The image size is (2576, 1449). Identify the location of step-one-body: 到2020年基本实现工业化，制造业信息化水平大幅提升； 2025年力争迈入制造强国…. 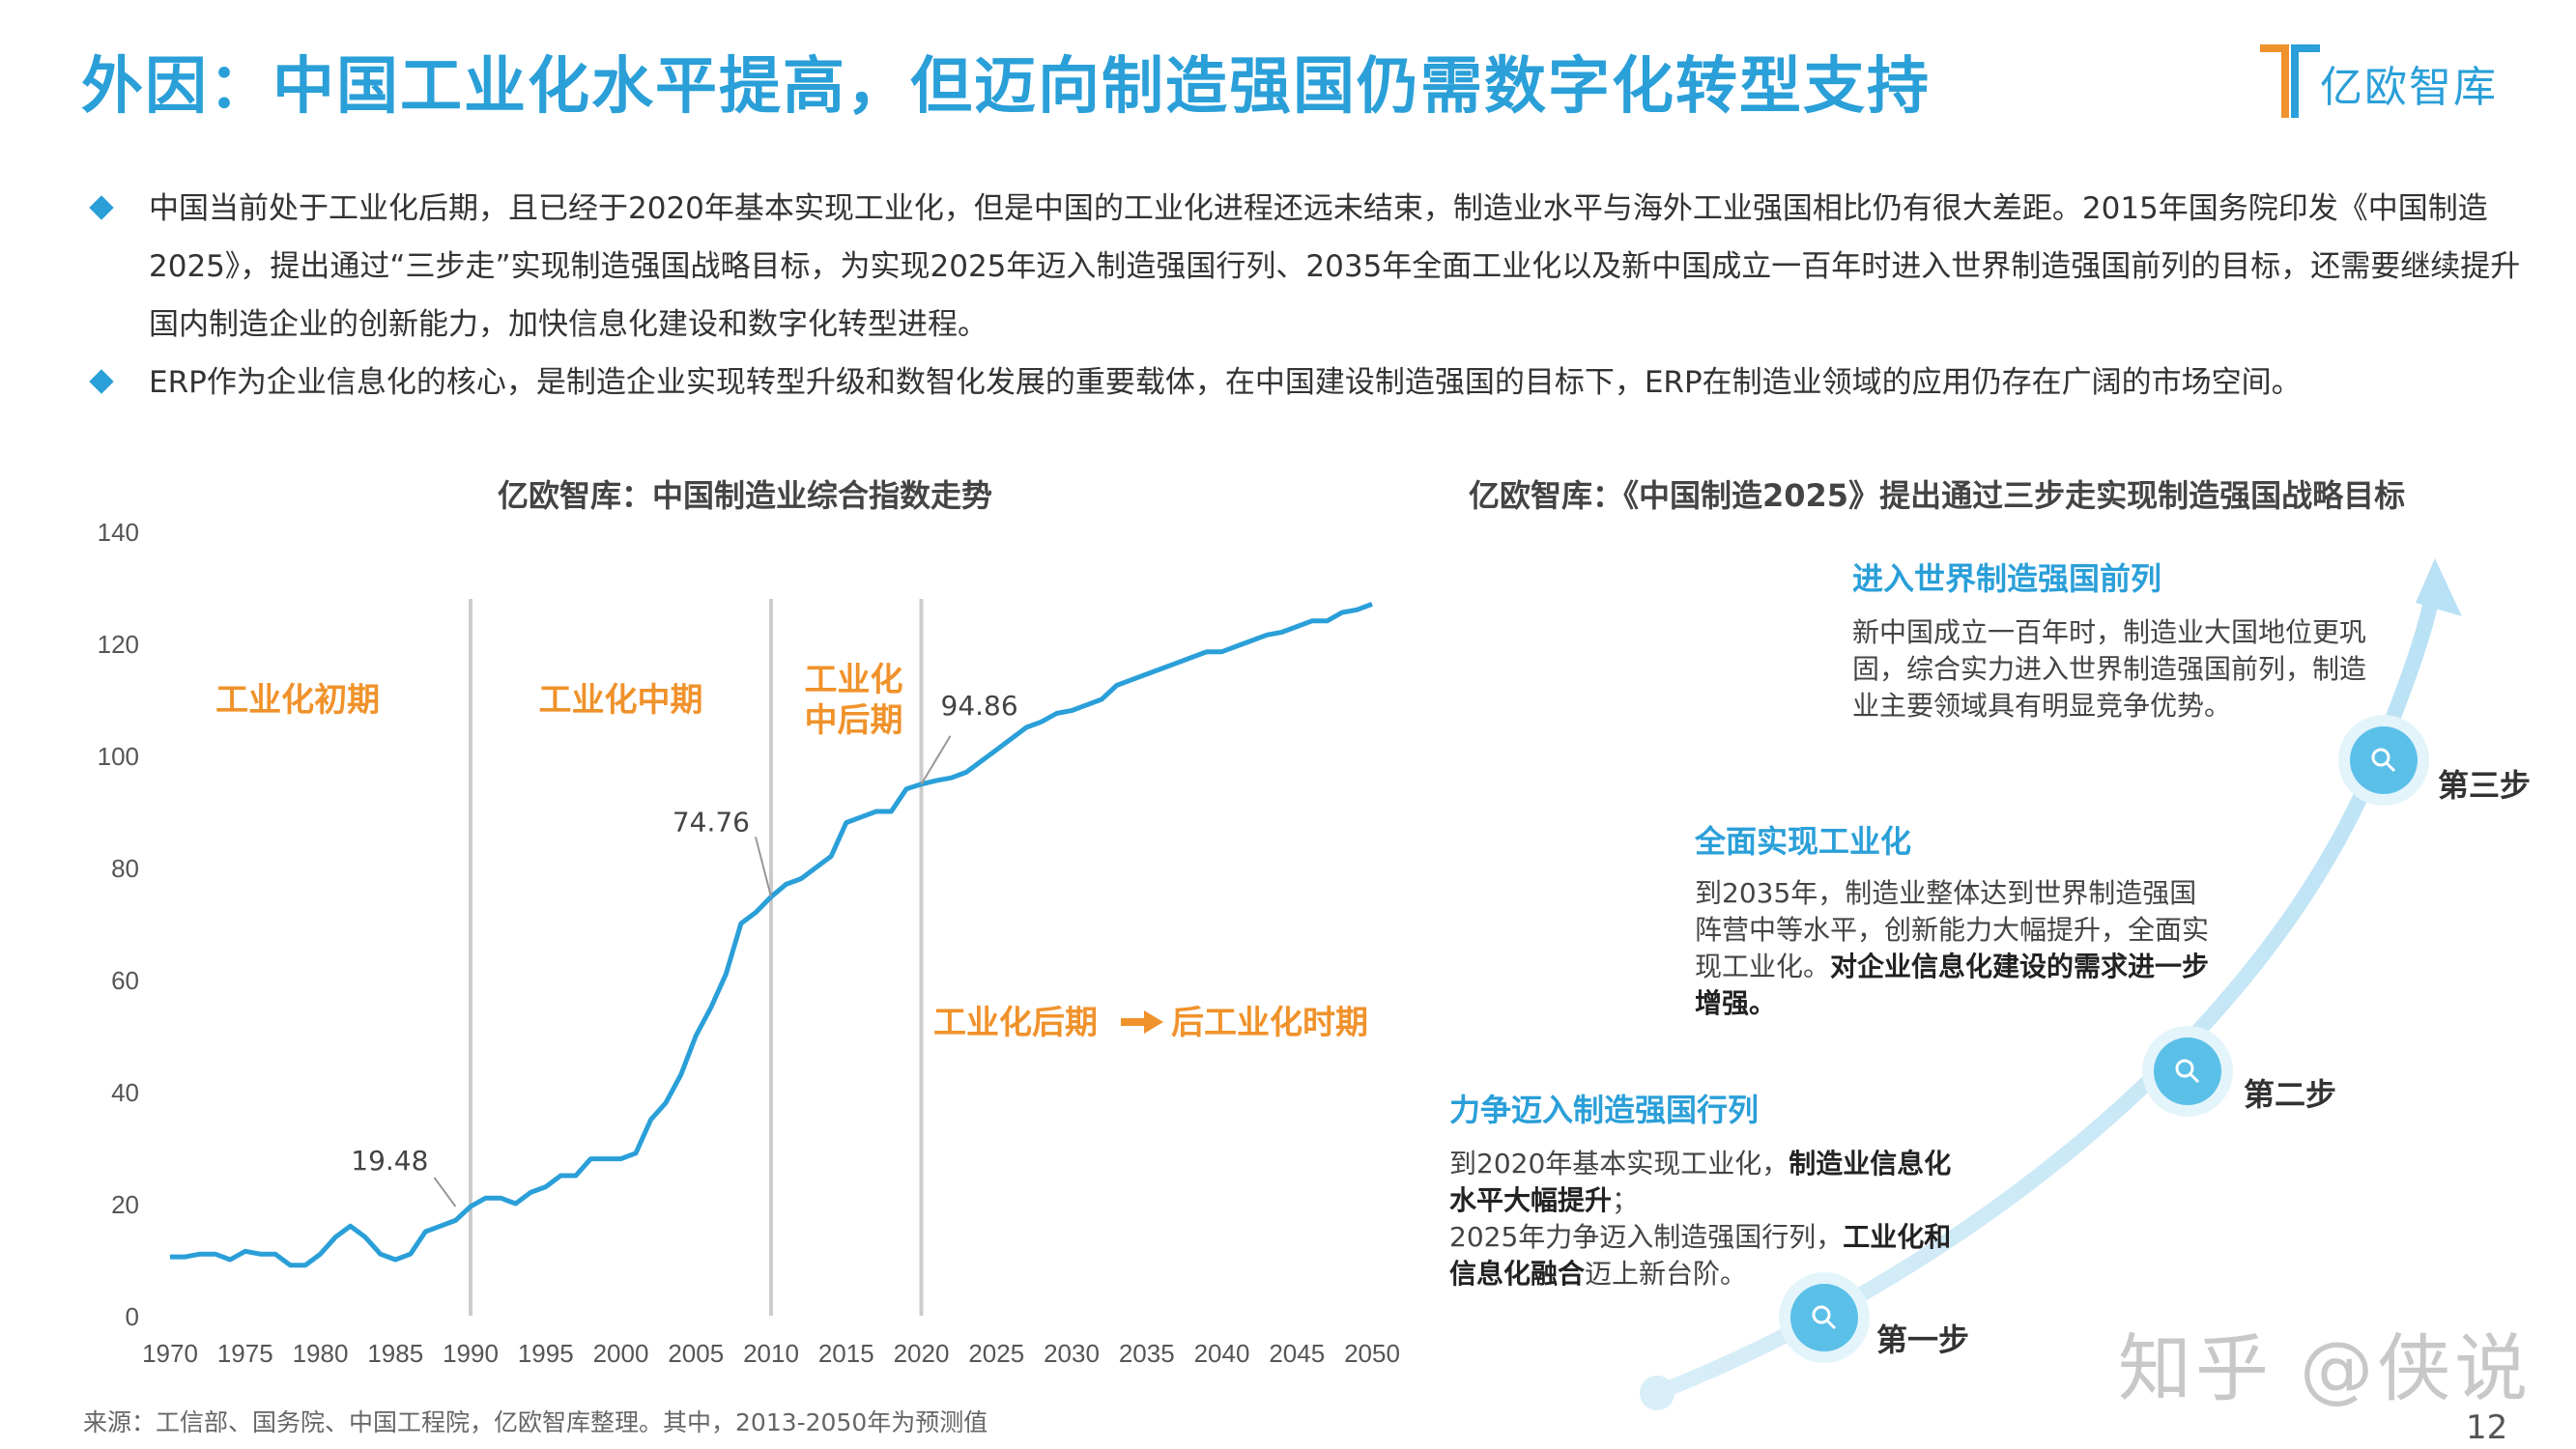
(1701, 1219).